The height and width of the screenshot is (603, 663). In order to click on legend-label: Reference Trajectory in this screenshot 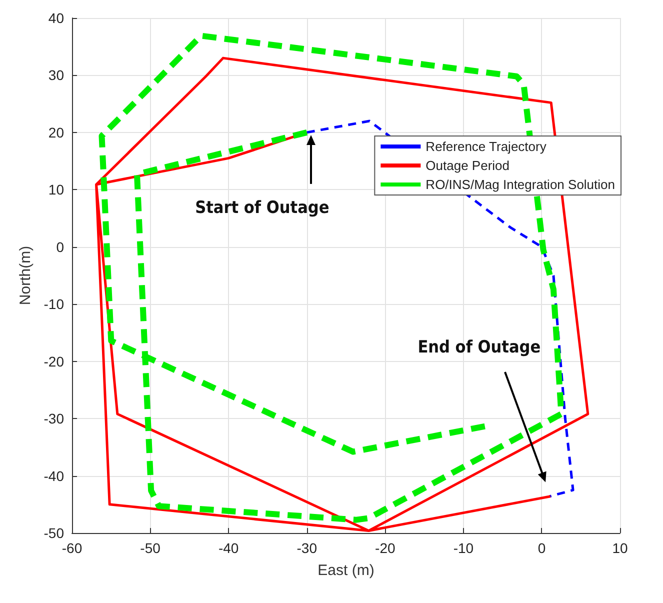, I will do `click(486, 146)`.